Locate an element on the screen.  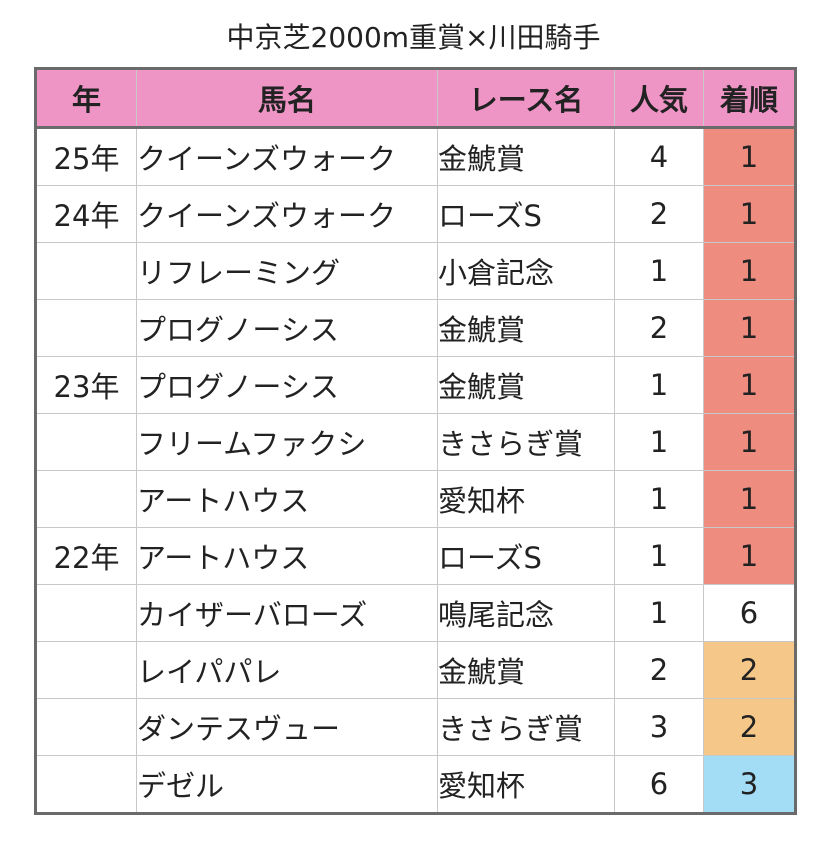
finish-cell: 3 is located at coordinates (749, 784).